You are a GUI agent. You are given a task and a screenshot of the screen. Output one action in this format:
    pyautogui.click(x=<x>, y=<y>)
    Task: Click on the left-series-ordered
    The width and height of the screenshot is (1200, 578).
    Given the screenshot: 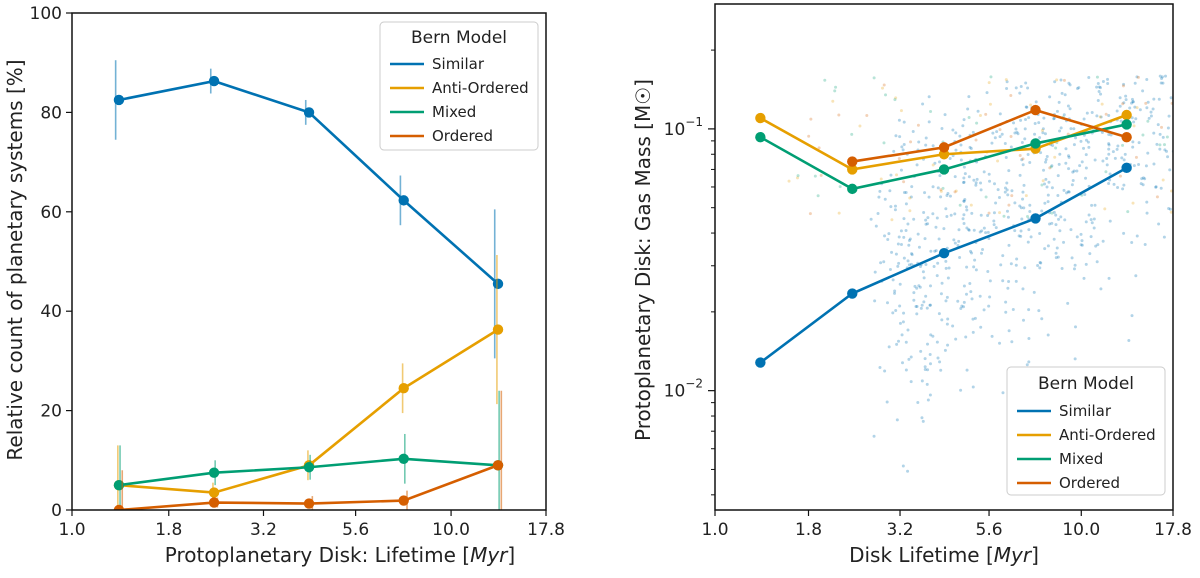 What is the action you would take?
    pyautogui.click(x=308, y=450)
    